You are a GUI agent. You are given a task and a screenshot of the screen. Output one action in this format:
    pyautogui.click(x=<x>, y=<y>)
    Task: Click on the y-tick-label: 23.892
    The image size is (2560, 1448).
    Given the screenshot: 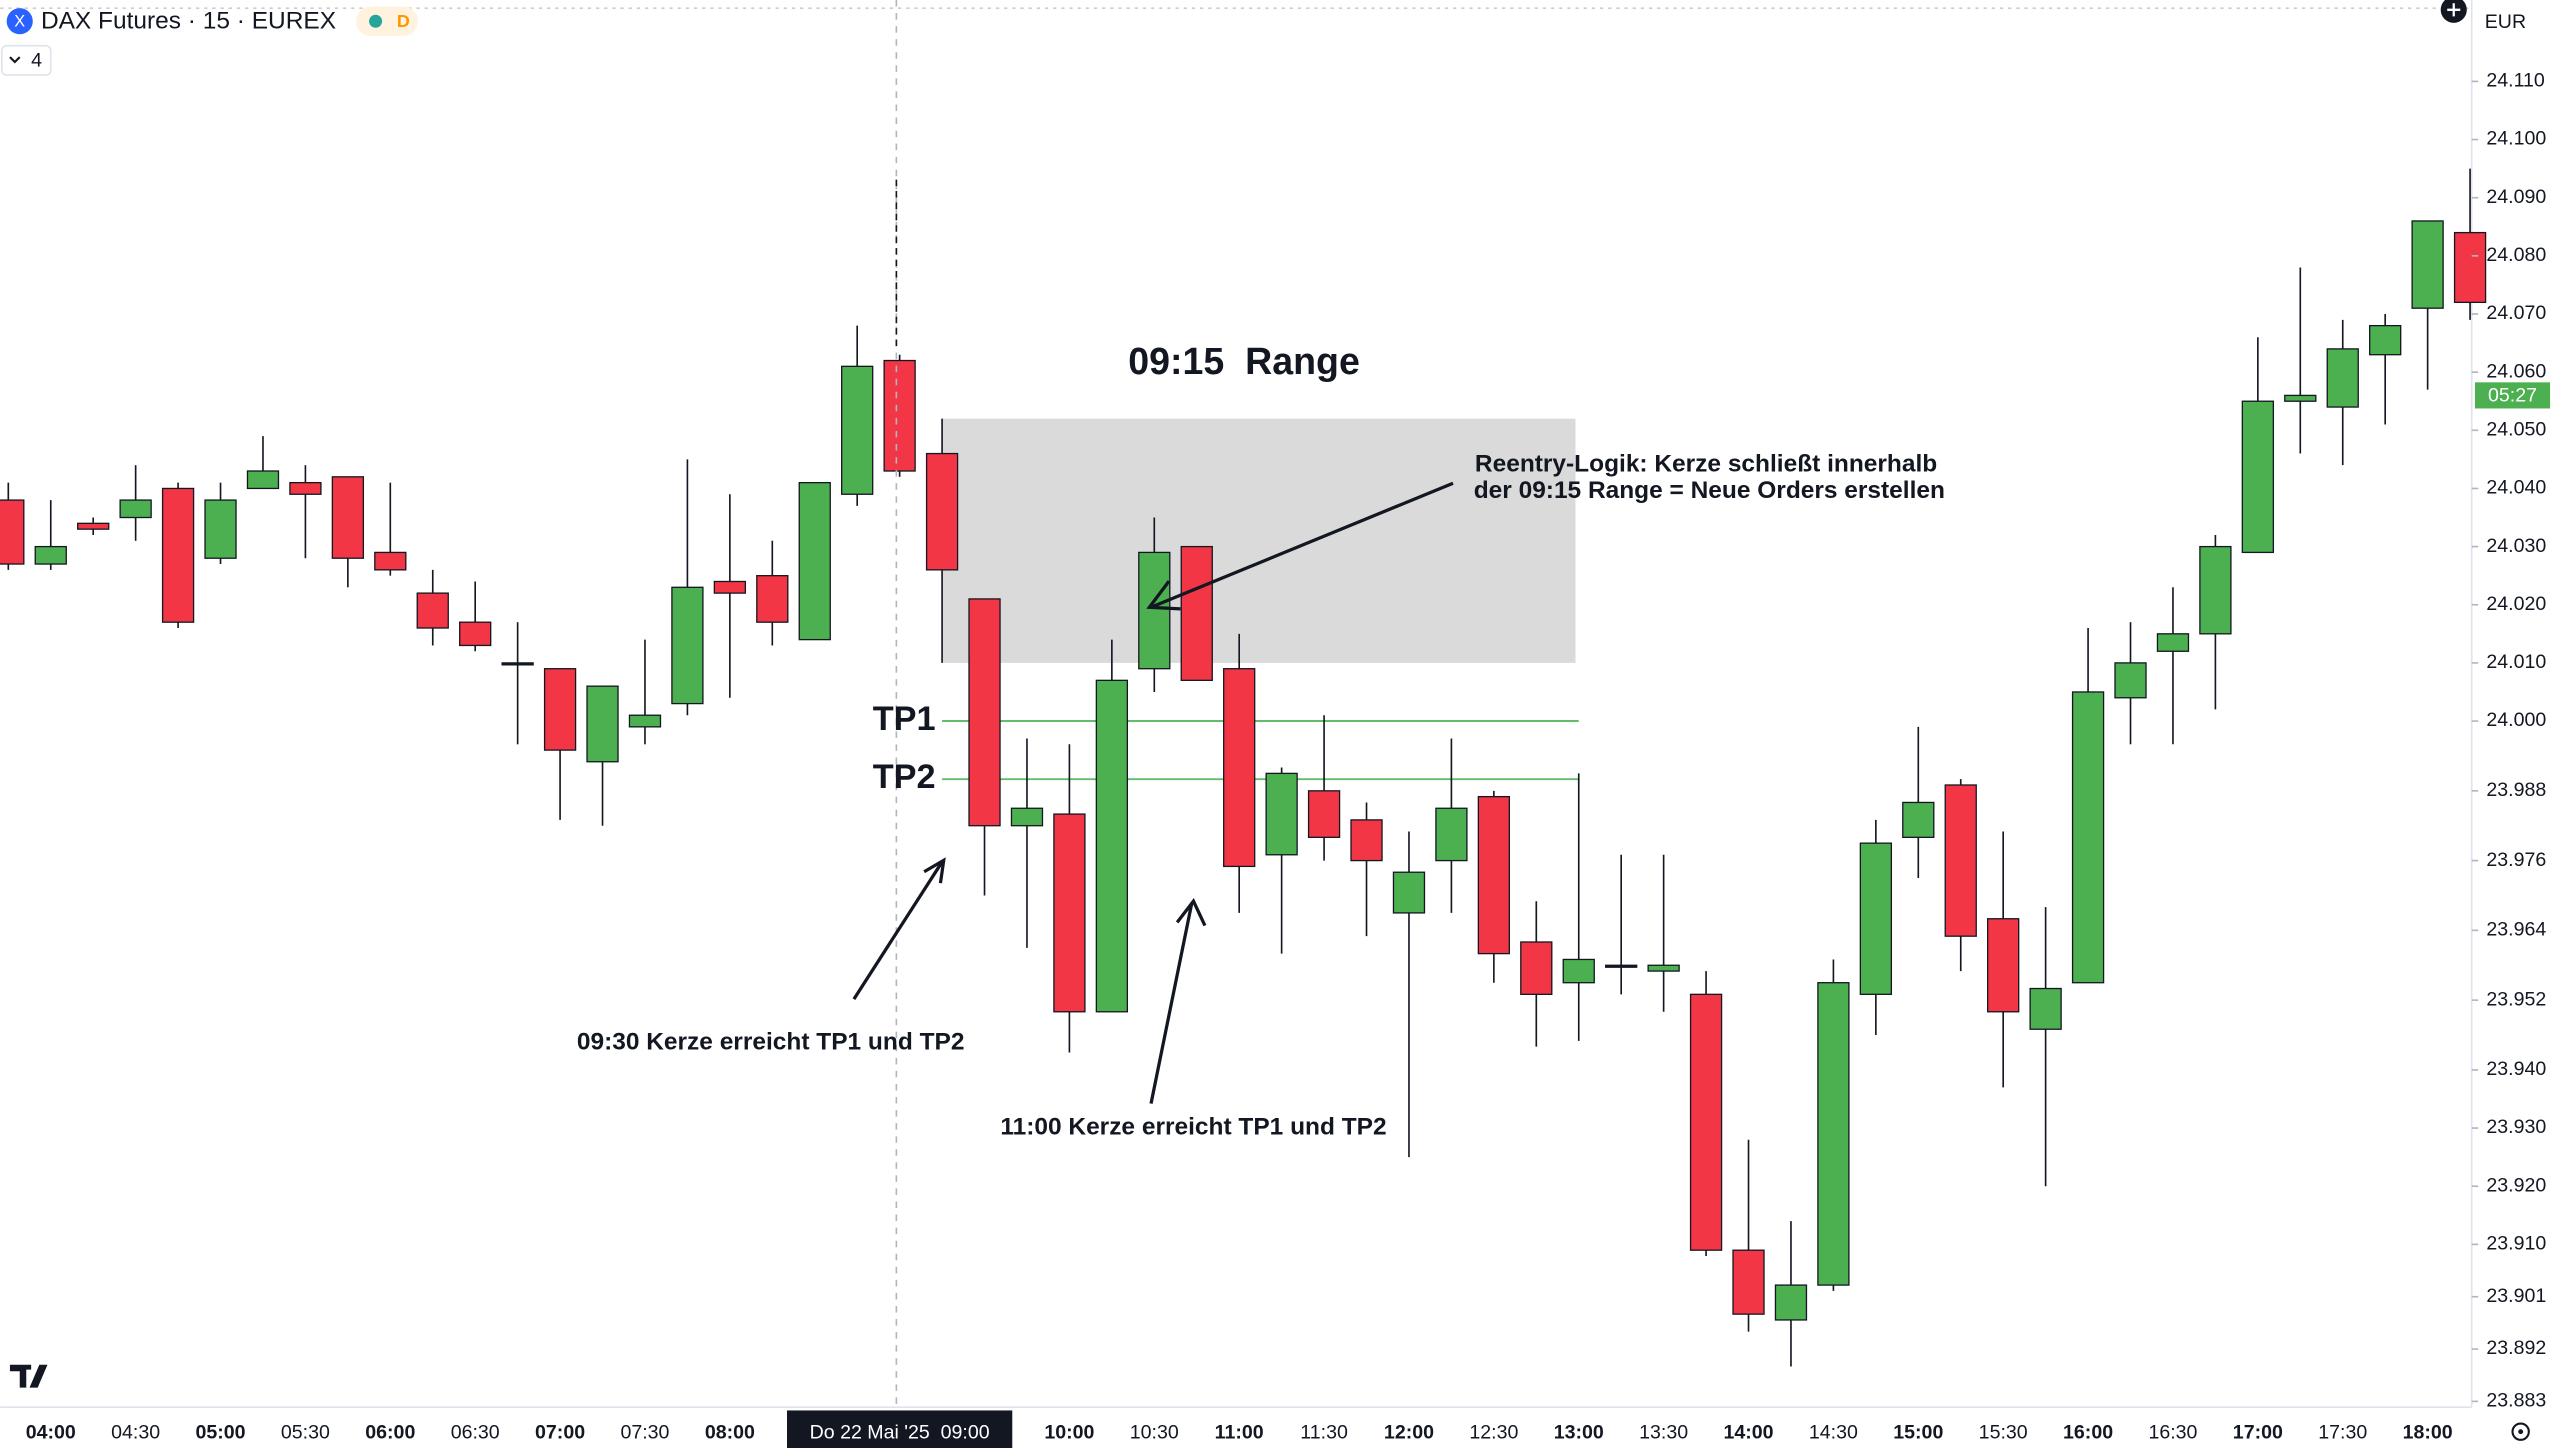 What is the action you would take?
    pyautogui.click(x=2516, y=1348)
    